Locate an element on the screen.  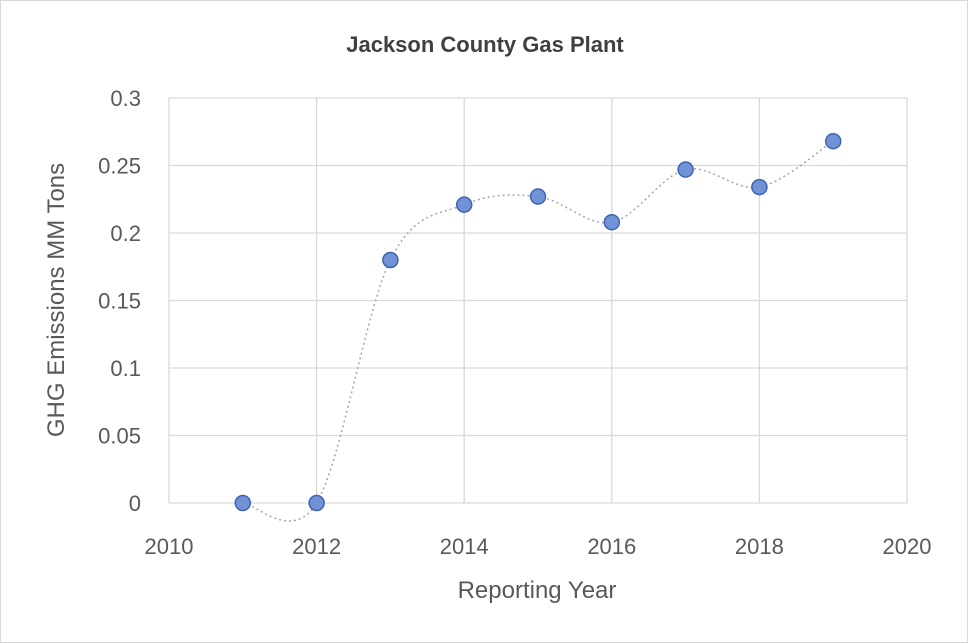
x-tick-label: 2010 is located at coordinates (169, 546).